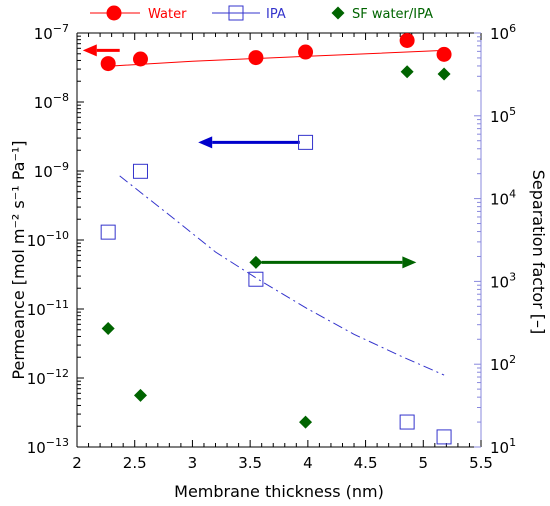 The width and height of the screenshot is (550, 506). I want to click on left-y-tick-label: 10⁻¹³, so click(48, 446).